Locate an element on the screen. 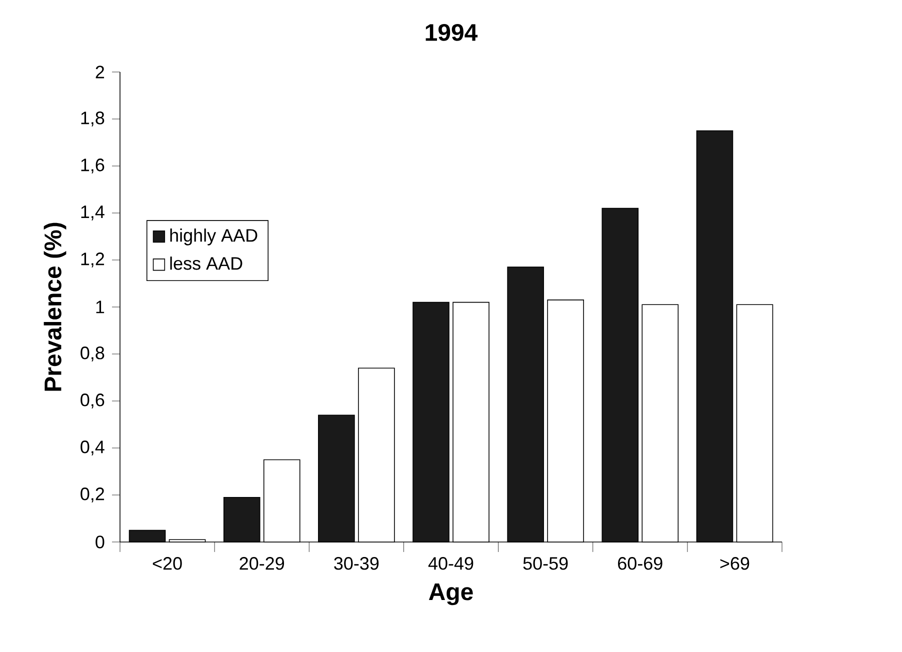  y-tick-label: 1,2 is located at coordinates (92, 260).